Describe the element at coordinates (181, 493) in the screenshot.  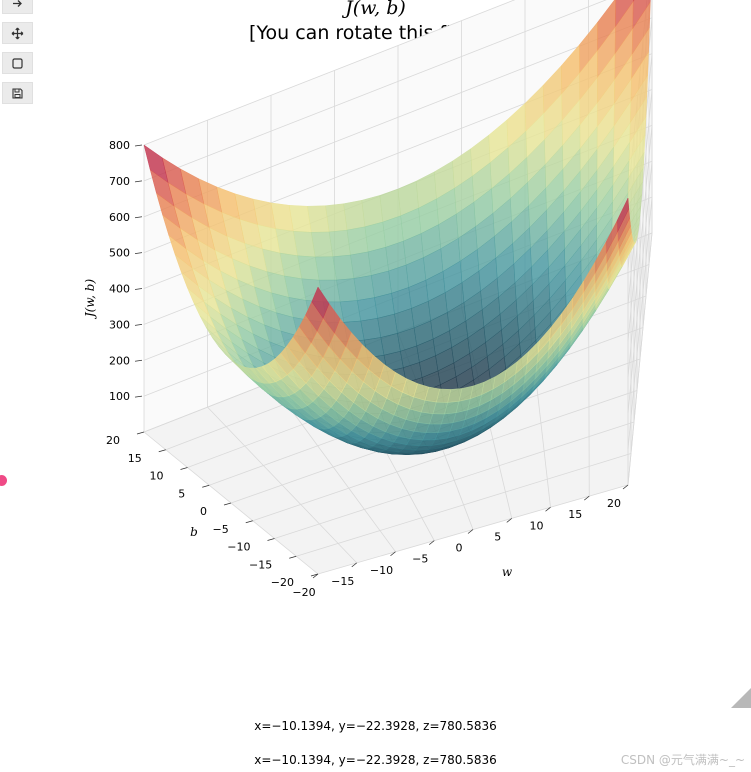
I see `tick-label-b: 5` at that location.